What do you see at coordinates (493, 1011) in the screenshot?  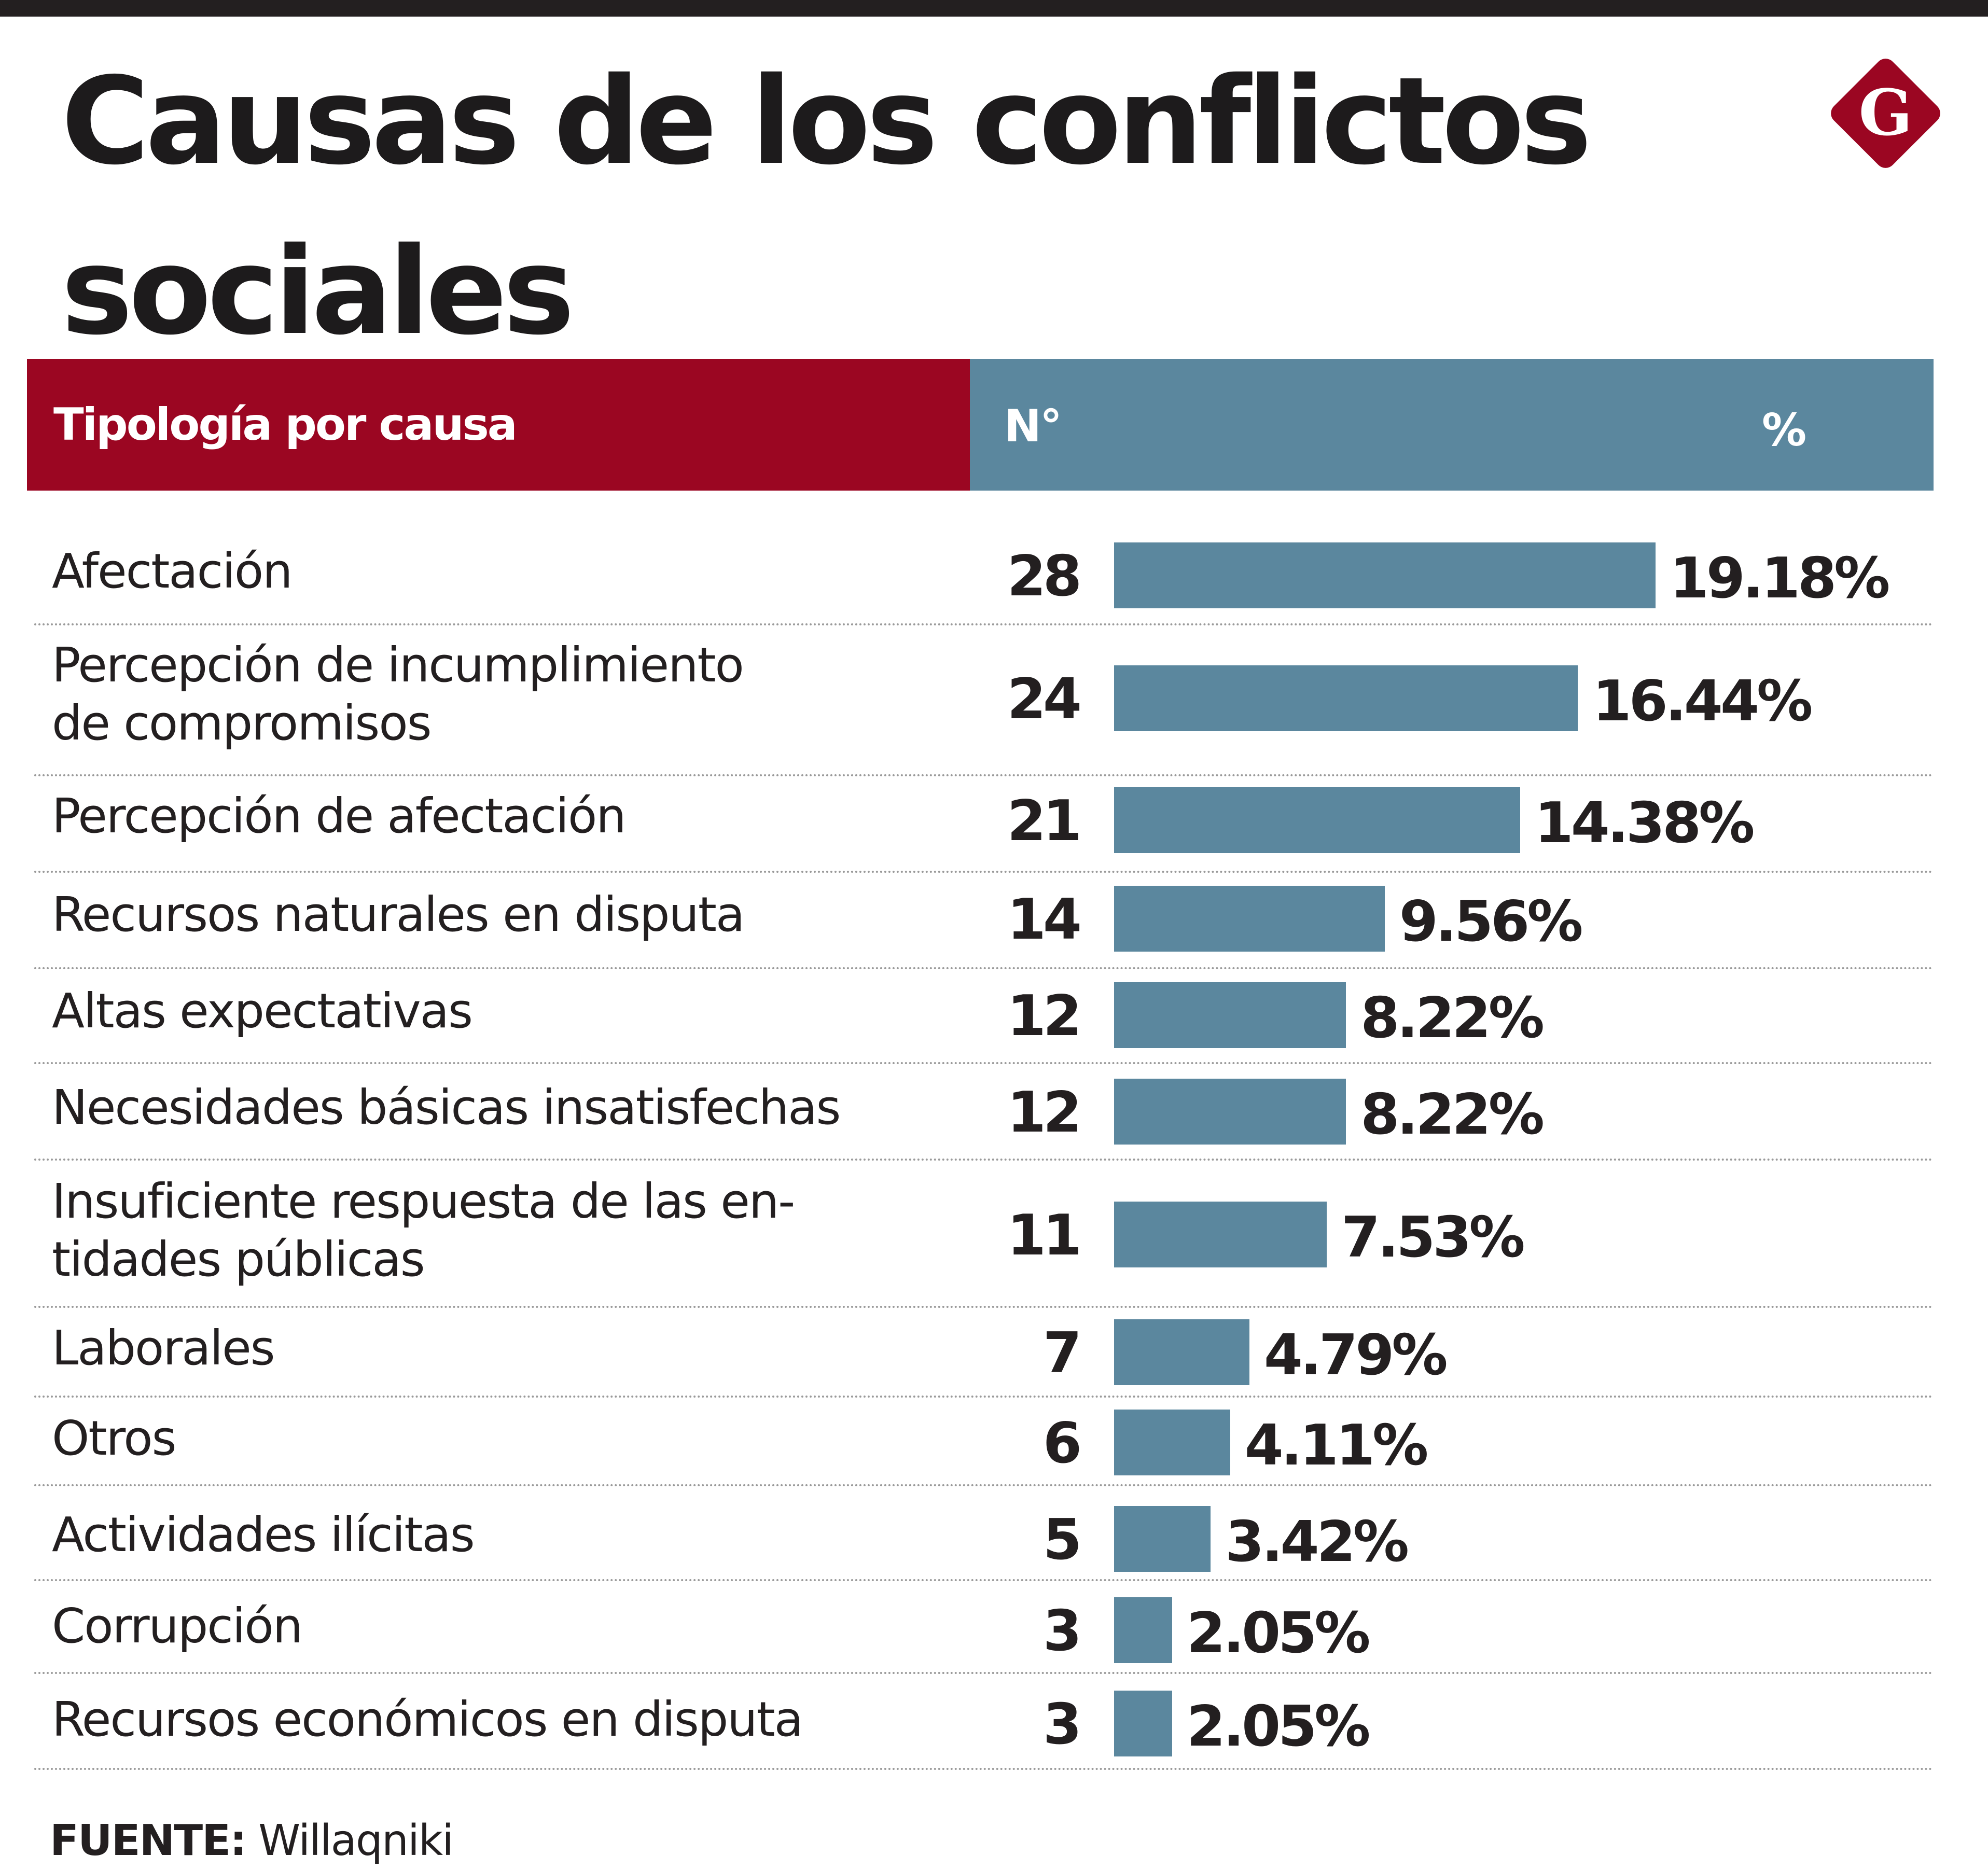 I see `category-label: Altas expectativas` at bounding box center [493, 1011].